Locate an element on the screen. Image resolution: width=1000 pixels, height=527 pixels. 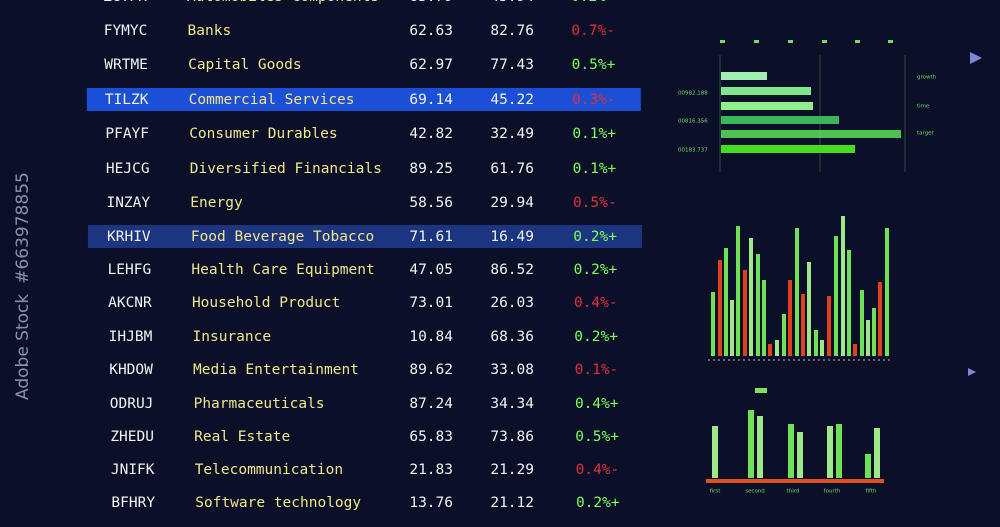
value-a: 87.24 is located at coordinates (431, 404).